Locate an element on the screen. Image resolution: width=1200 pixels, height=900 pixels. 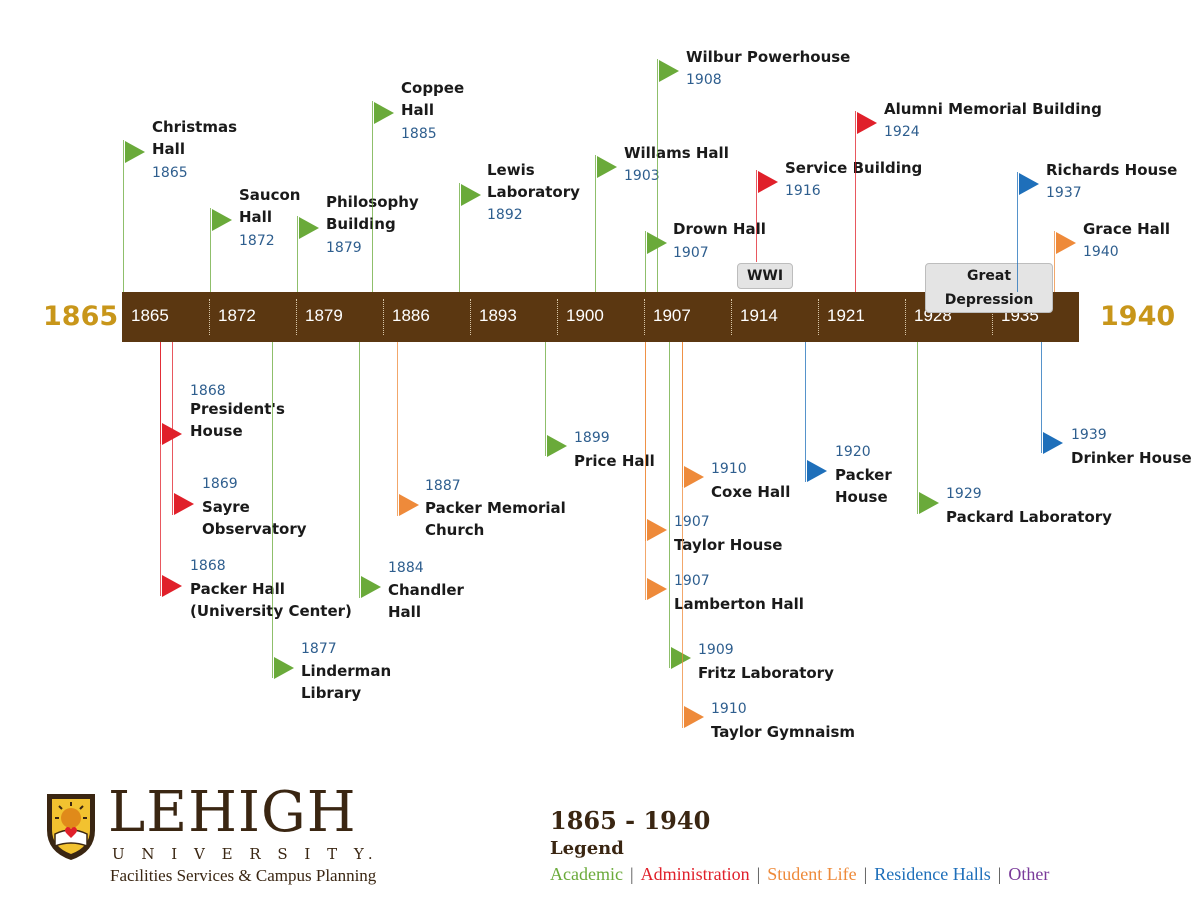
event-name: Lewis Laboratory is located at coordinates (533, 181).